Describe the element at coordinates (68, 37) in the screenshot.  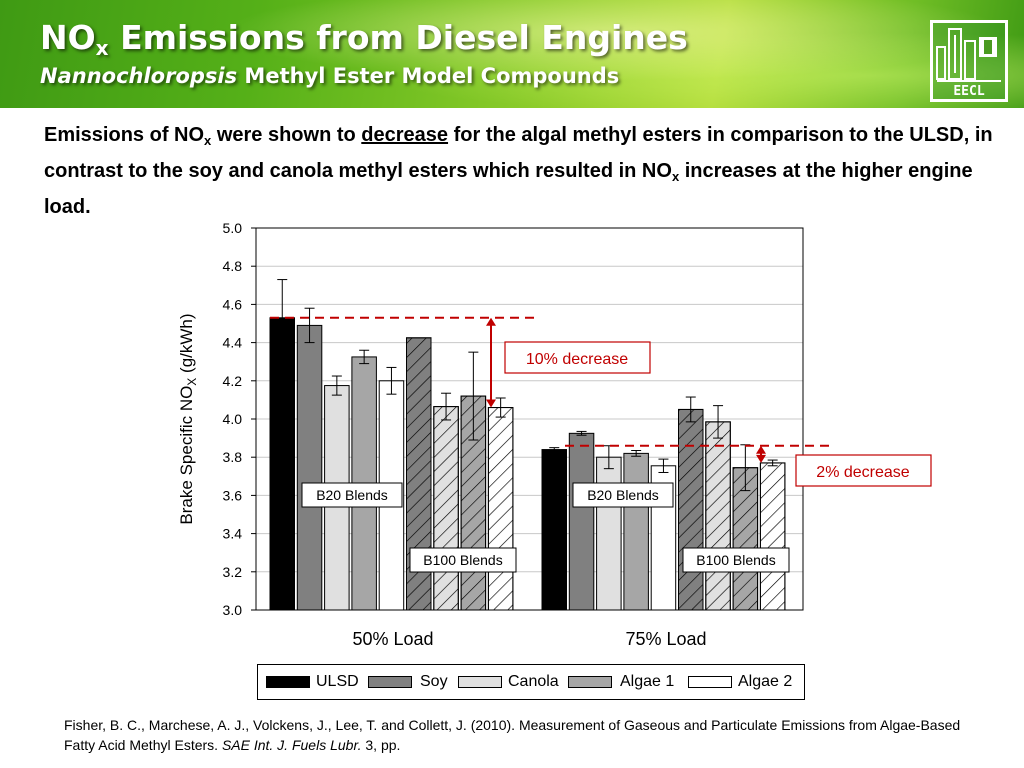
I see `title-main: NO` at that location.